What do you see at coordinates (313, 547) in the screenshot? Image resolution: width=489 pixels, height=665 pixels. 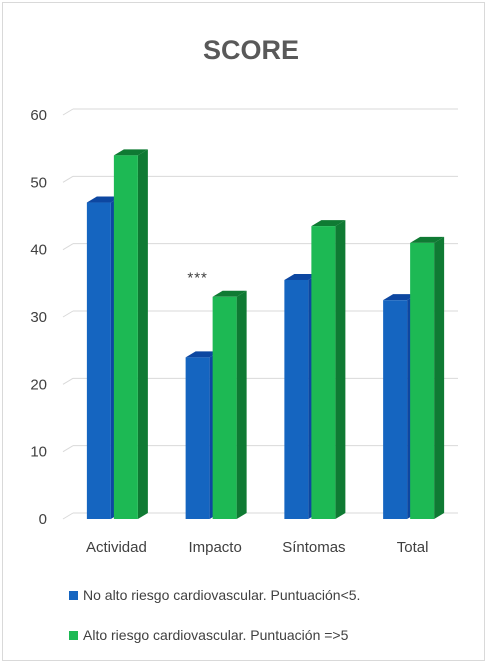 I see `x-tick-label: Síntomas` at bounding box center [313, 547].